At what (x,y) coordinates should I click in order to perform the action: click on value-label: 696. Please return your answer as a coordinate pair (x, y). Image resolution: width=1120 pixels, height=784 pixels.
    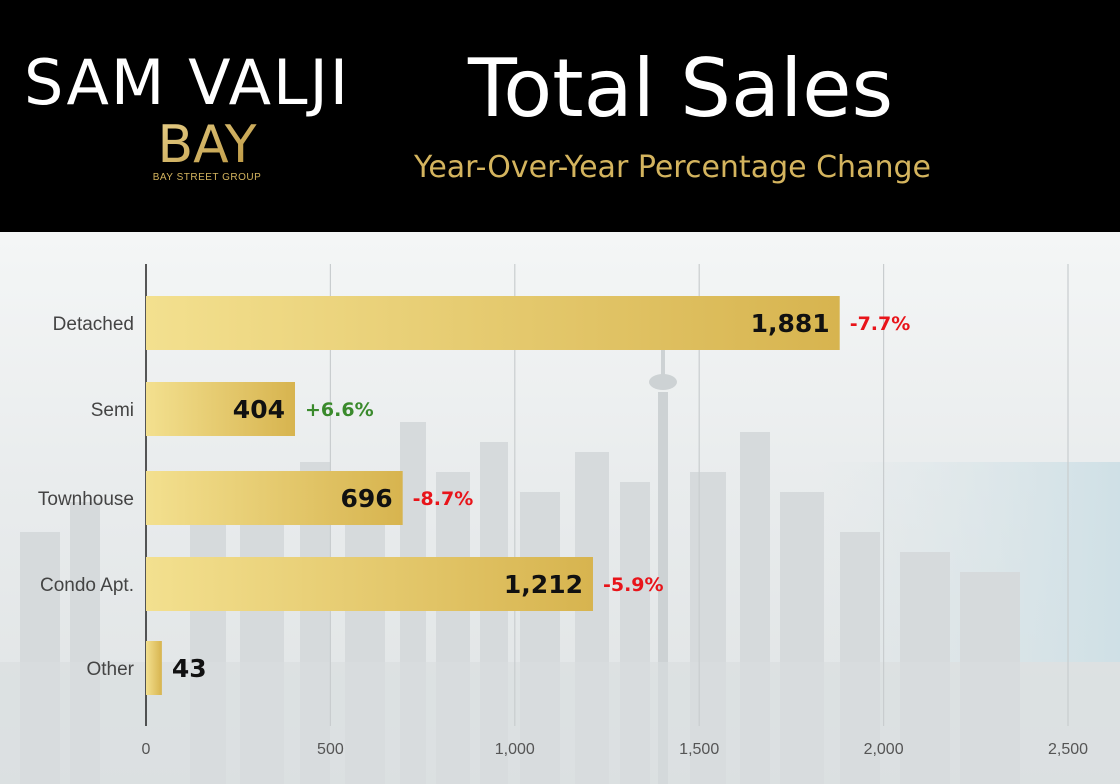
    Looking at the image, I should click on (366, 498).